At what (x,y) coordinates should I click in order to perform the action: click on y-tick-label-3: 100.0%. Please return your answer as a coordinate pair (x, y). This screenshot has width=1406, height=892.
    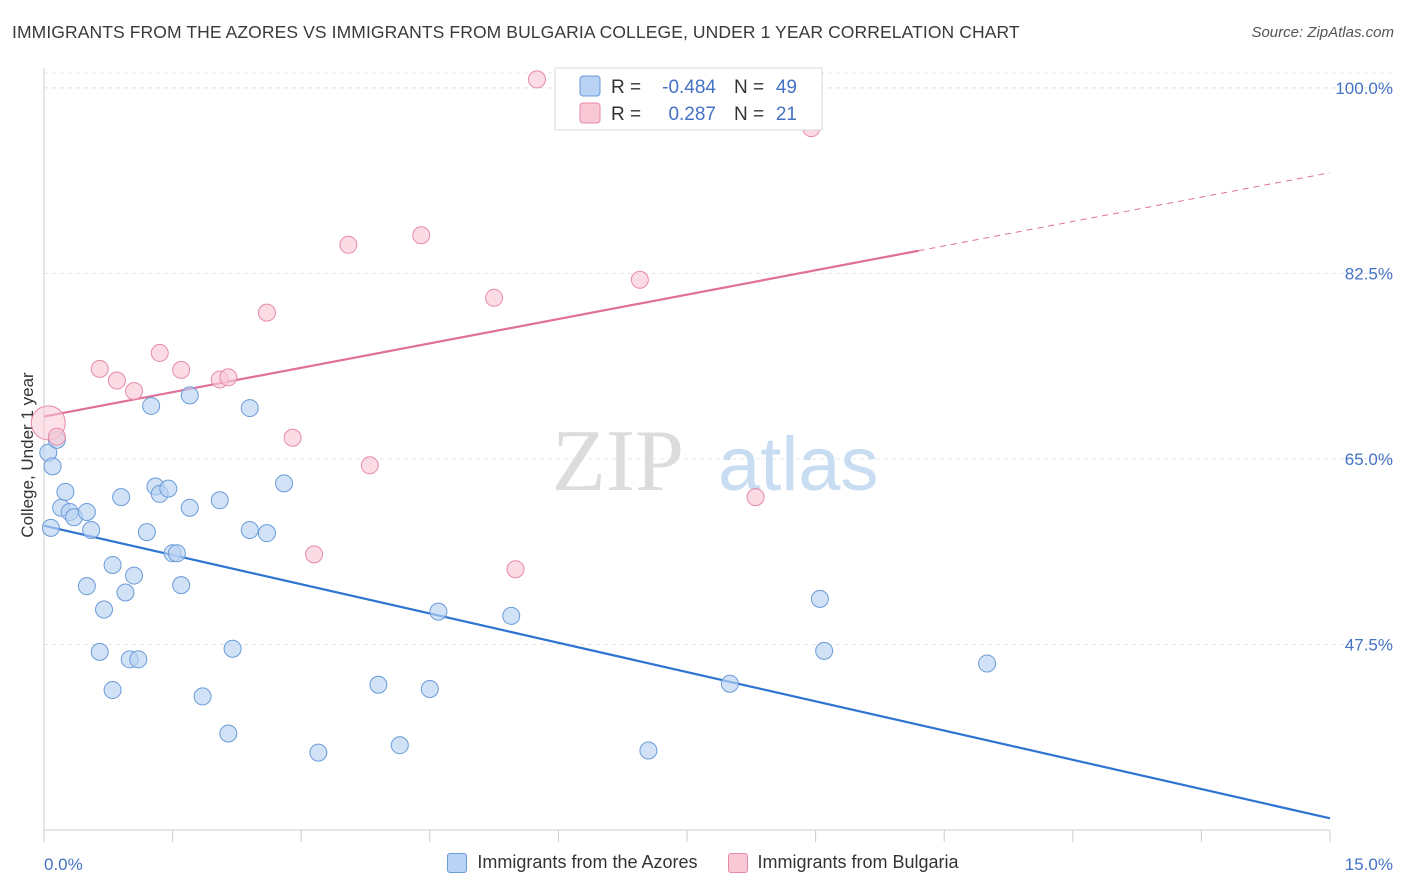
    Looking at the image, I should click on (1364, 88).